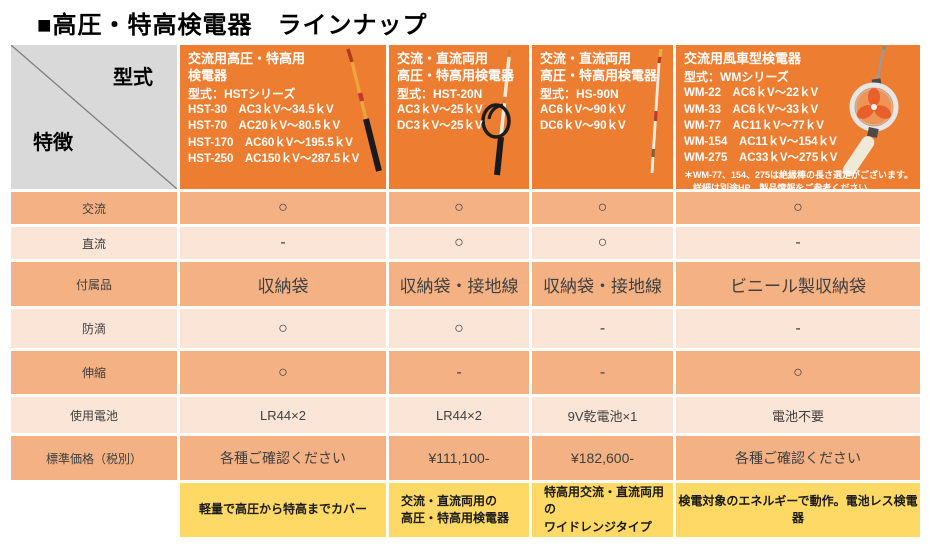  I want to click on cell-battery-hst: LR44×2, so click(283, 415).